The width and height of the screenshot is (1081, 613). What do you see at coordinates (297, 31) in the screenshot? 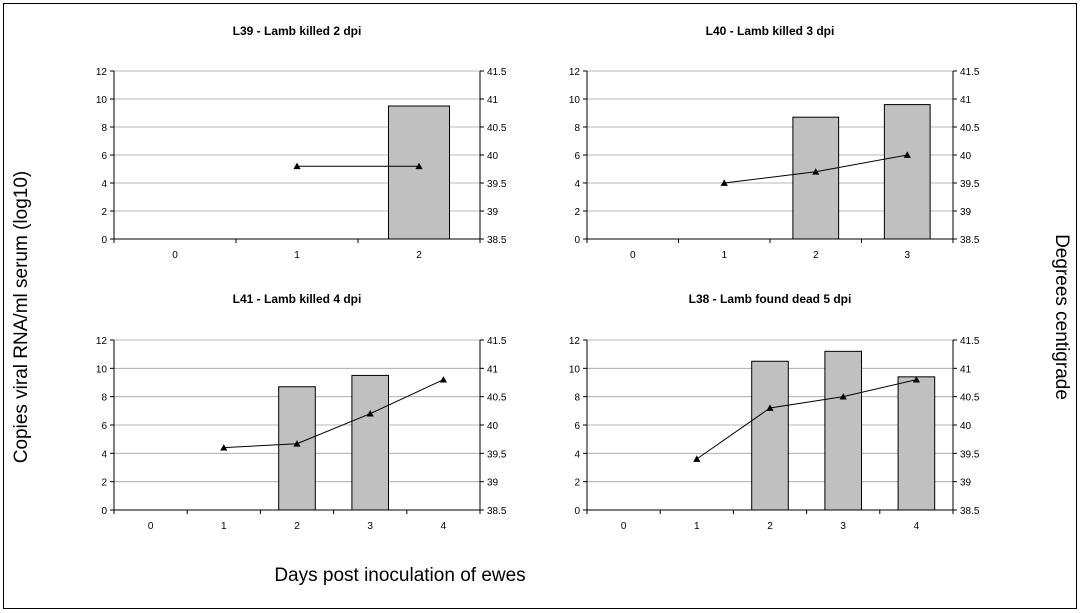
I see `chart-title: L39 - Lamb killed 2 dpi` at bounding box center [297, 31].